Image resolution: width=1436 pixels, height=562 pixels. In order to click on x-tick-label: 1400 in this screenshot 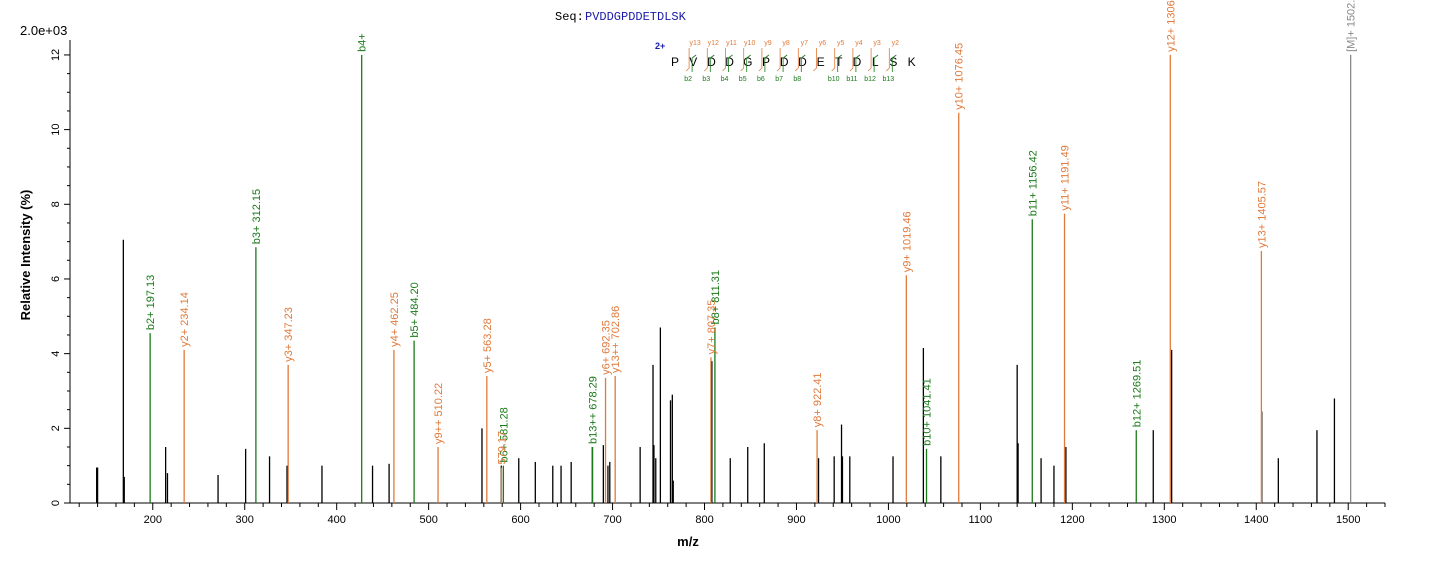, I will do `click(1256, 520)`.